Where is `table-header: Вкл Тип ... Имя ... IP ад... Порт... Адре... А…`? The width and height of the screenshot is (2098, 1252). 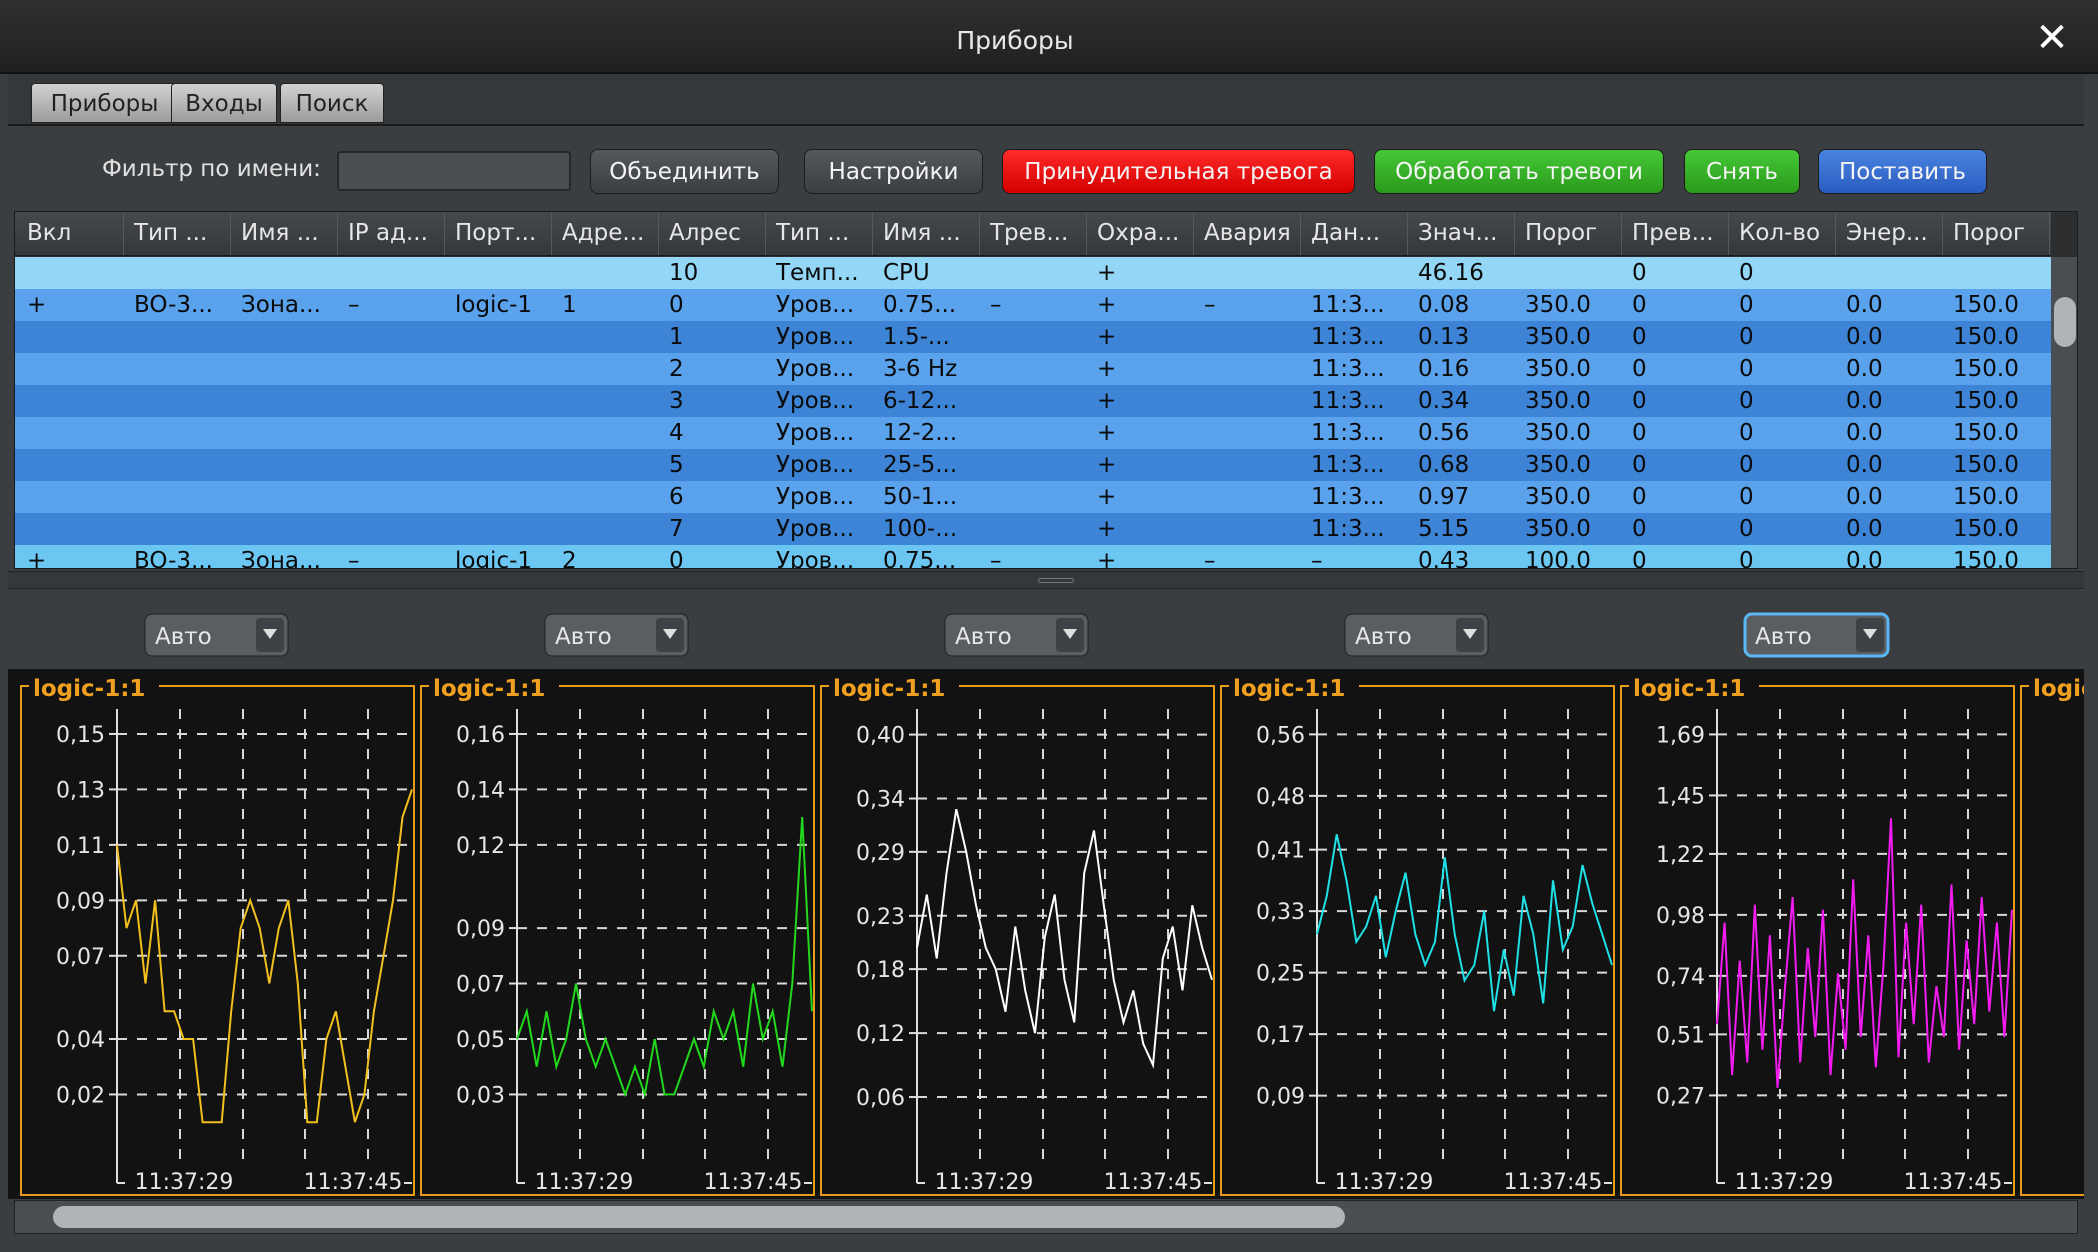
table-header: Вкл Тип ... Имя ... IP ад... Порт... Адре... А… is located at coordinates (1033, 234).